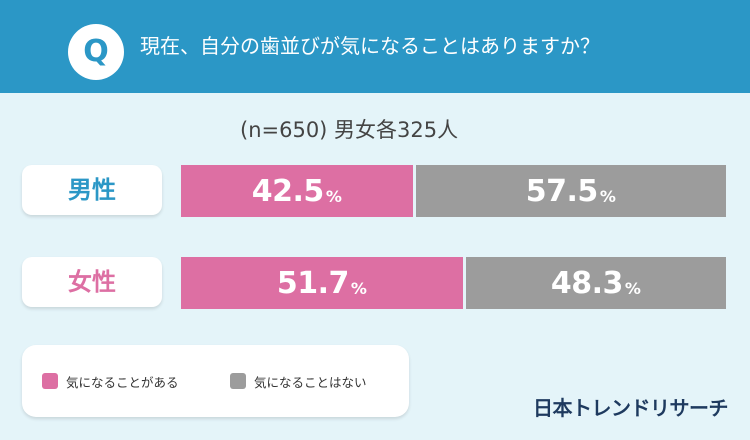 The height and width of the screenshot is (440, 750). Describe the element at coordinates (349, 130) in the screenshot. I see `sample-size-note: (n=650) 男女各325人` at that location.